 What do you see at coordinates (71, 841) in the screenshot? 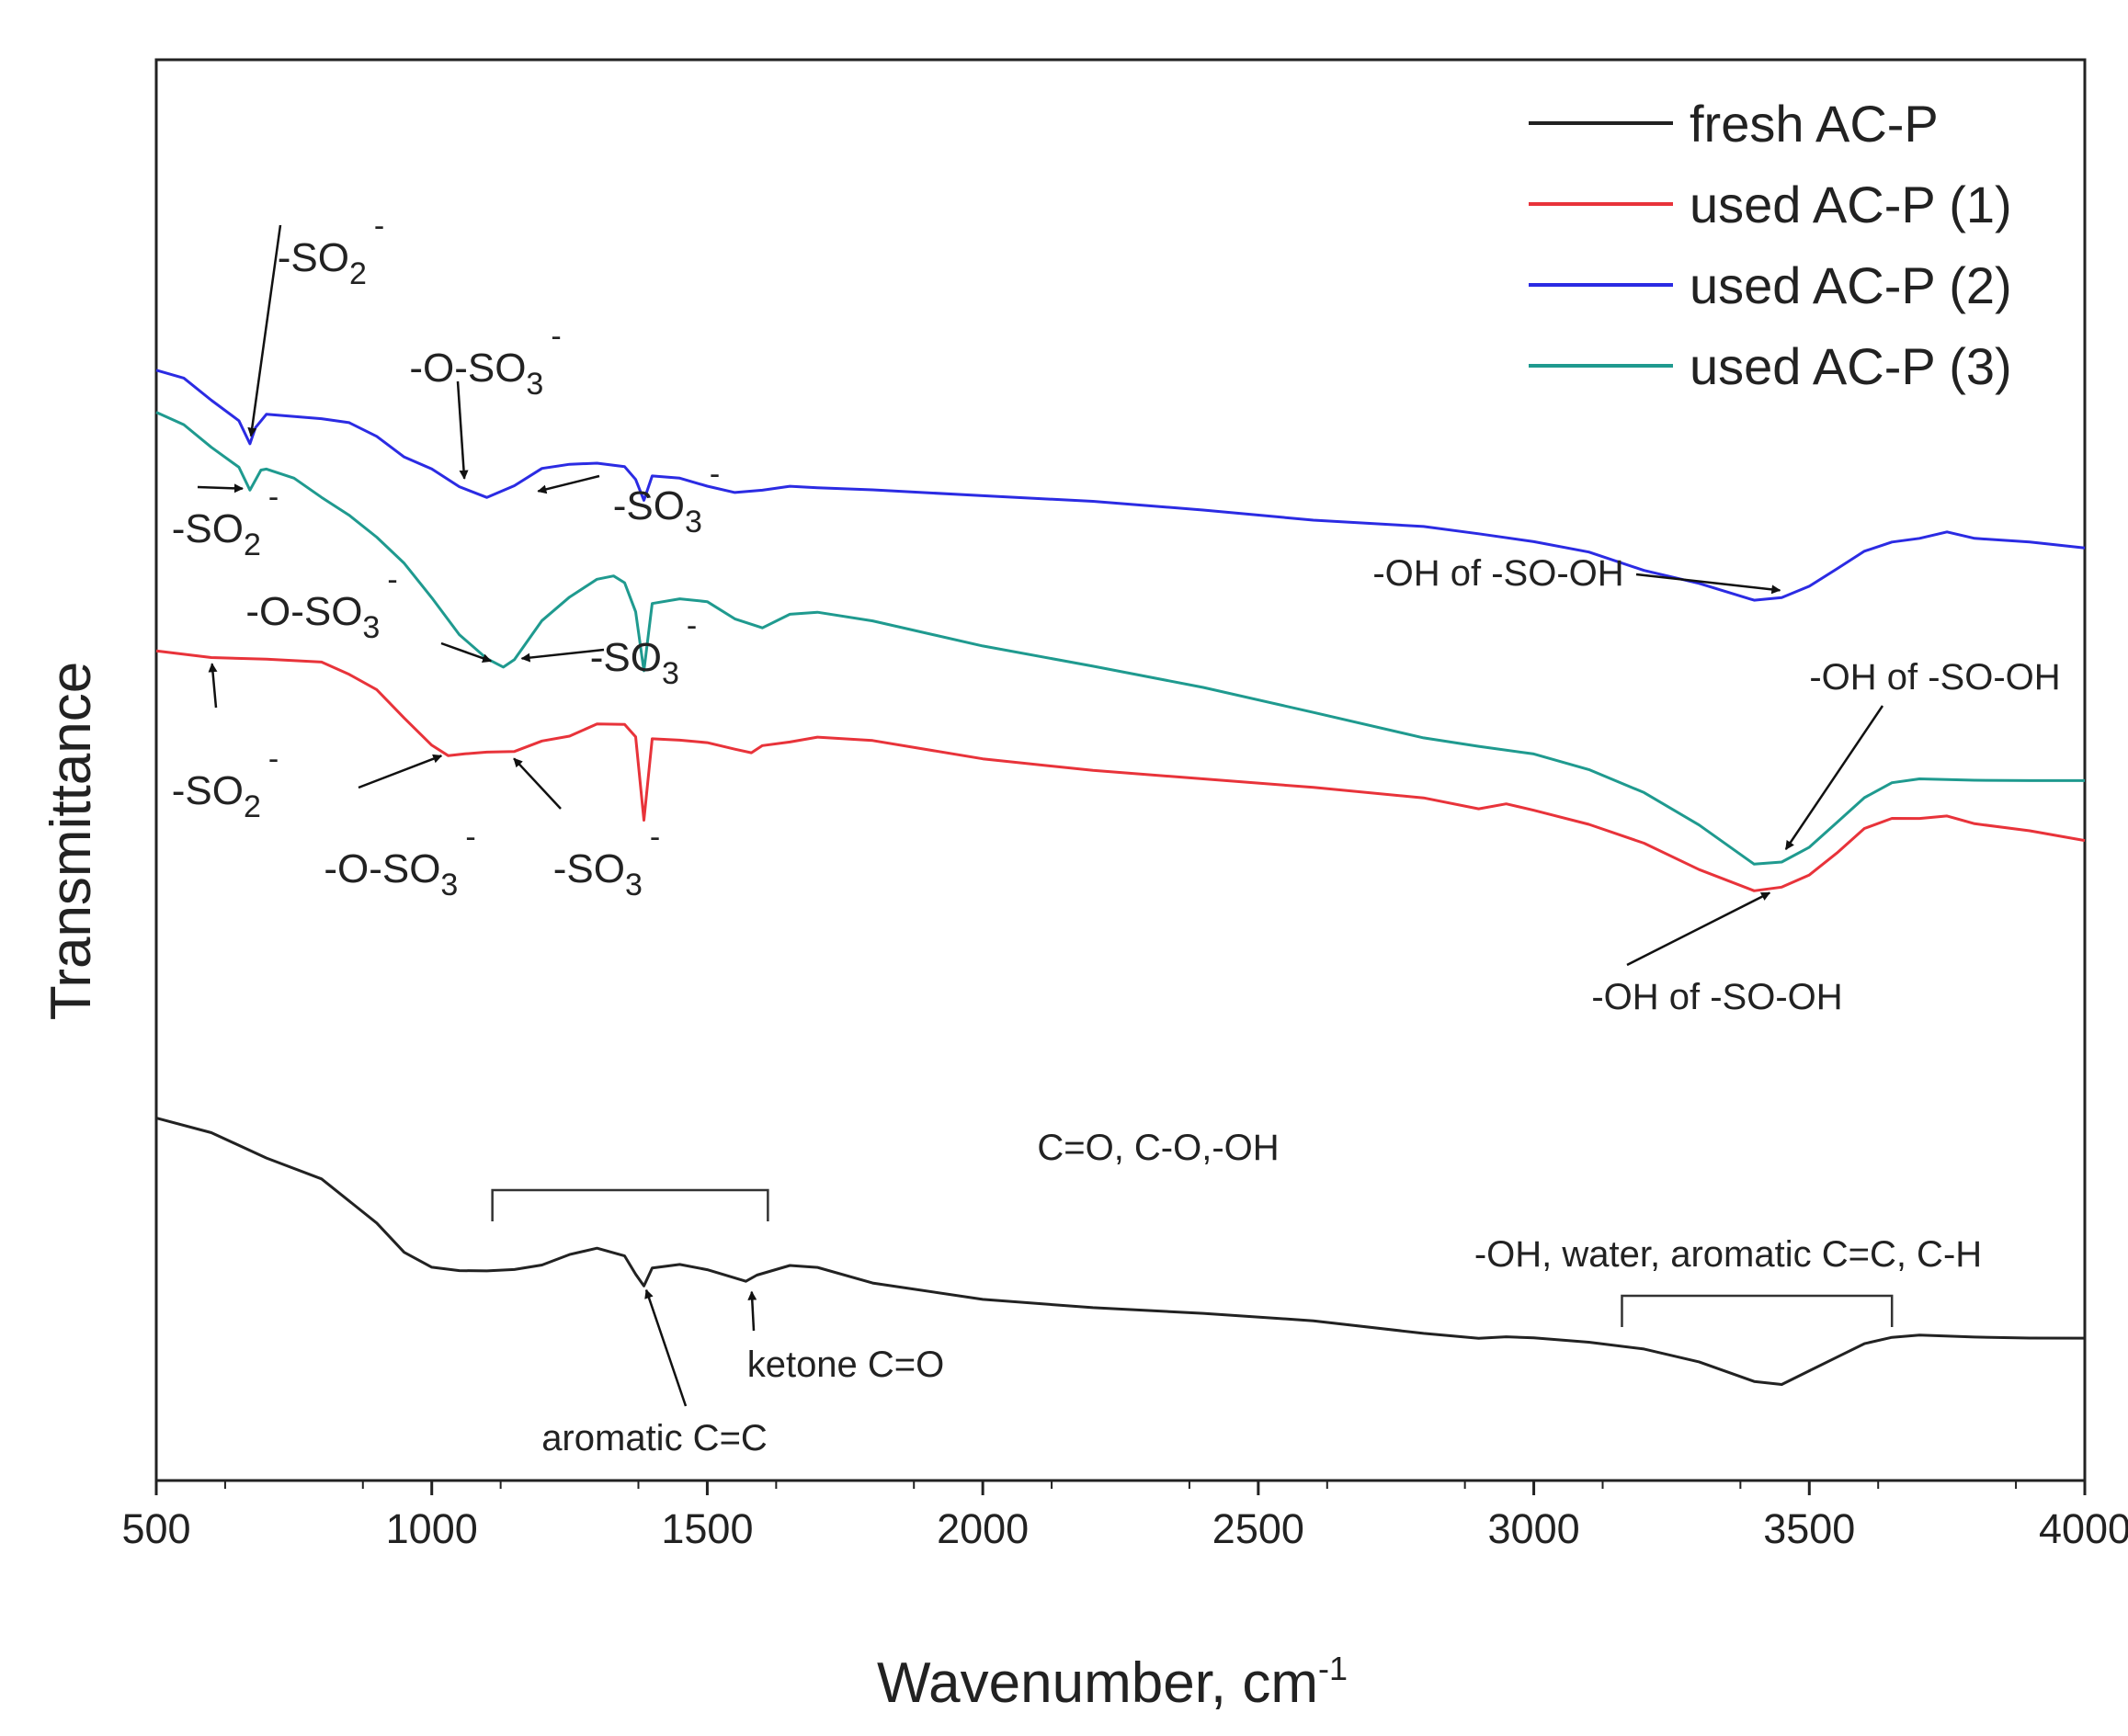
I see `y-axis-title: Transmittance` at bounding box center [71, 841].